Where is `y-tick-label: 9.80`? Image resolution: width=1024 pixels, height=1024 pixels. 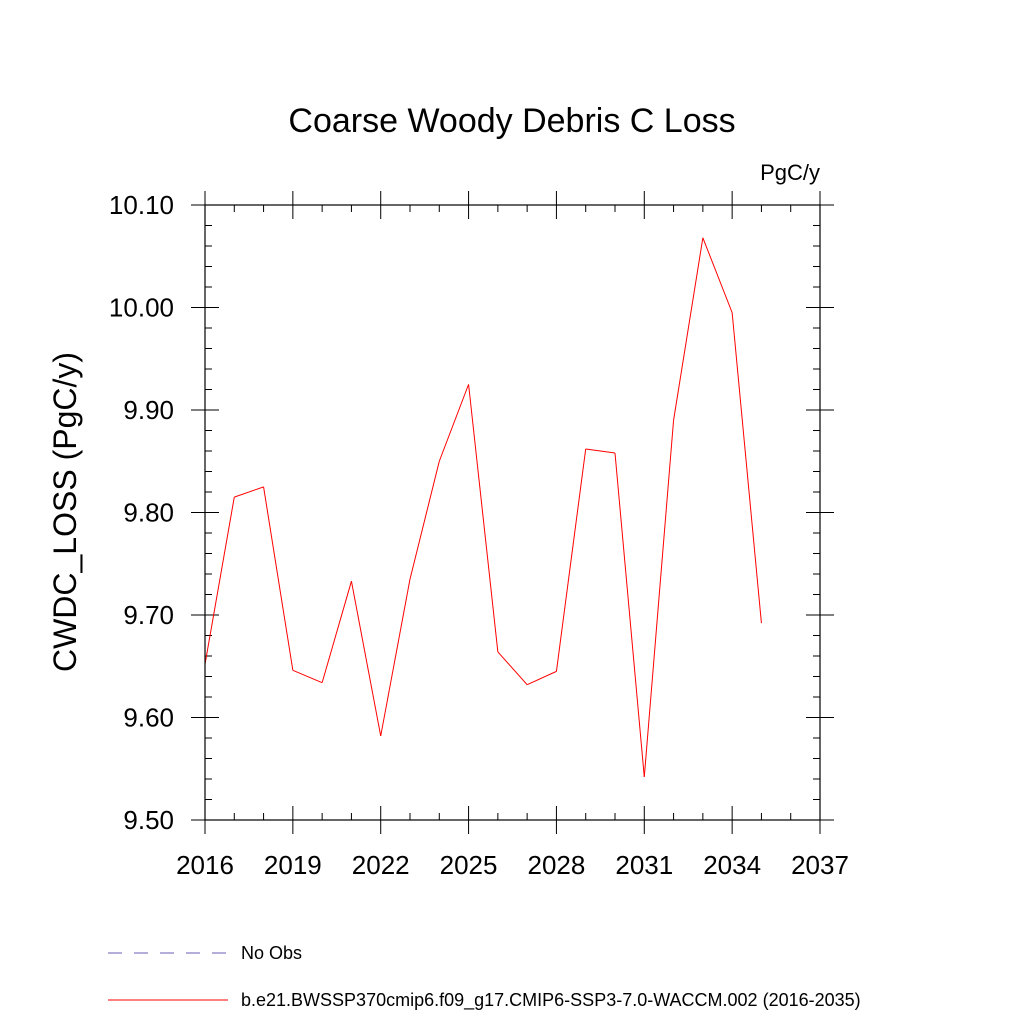 y-tick-label: 9.80 is located at coordinates (148, 513).